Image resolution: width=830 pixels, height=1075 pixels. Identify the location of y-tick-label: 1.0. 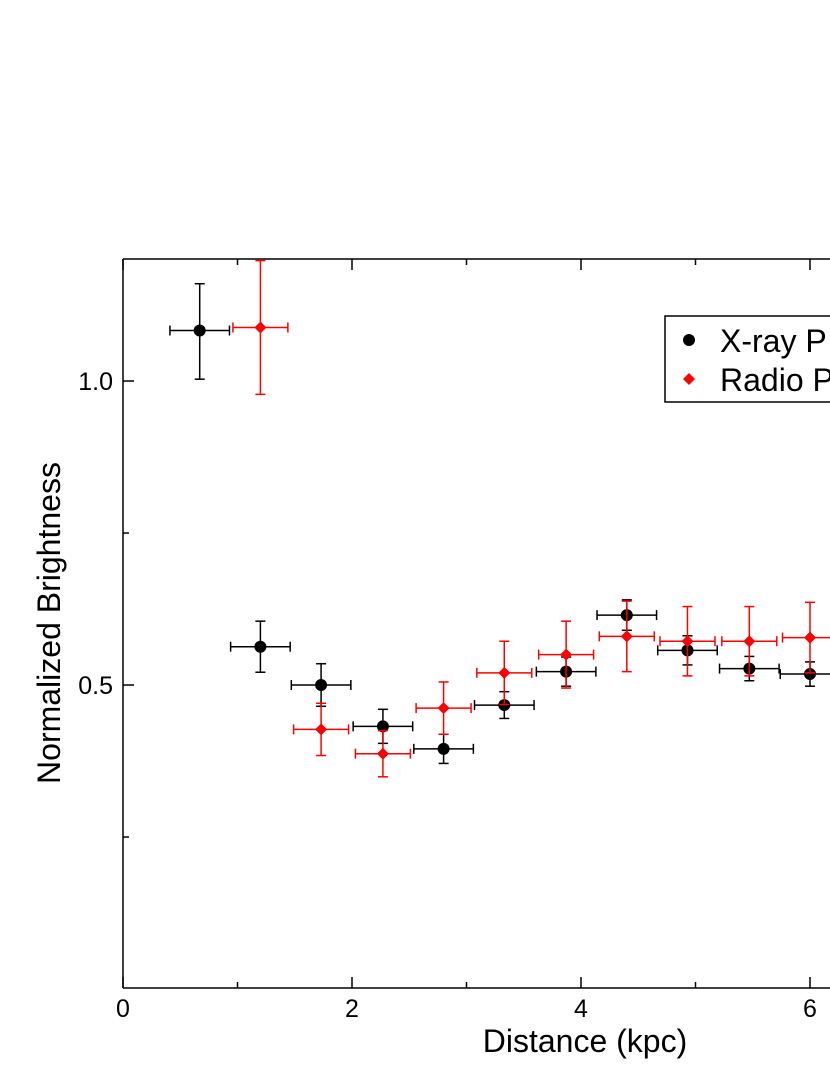
(95, 382).